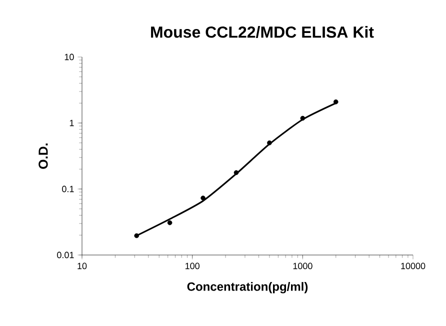  Describe the element at coordinates (262, 32) in the screenshot. I see `chart-title: Mouse CCL22/MDC ELISA Kit` at that location.